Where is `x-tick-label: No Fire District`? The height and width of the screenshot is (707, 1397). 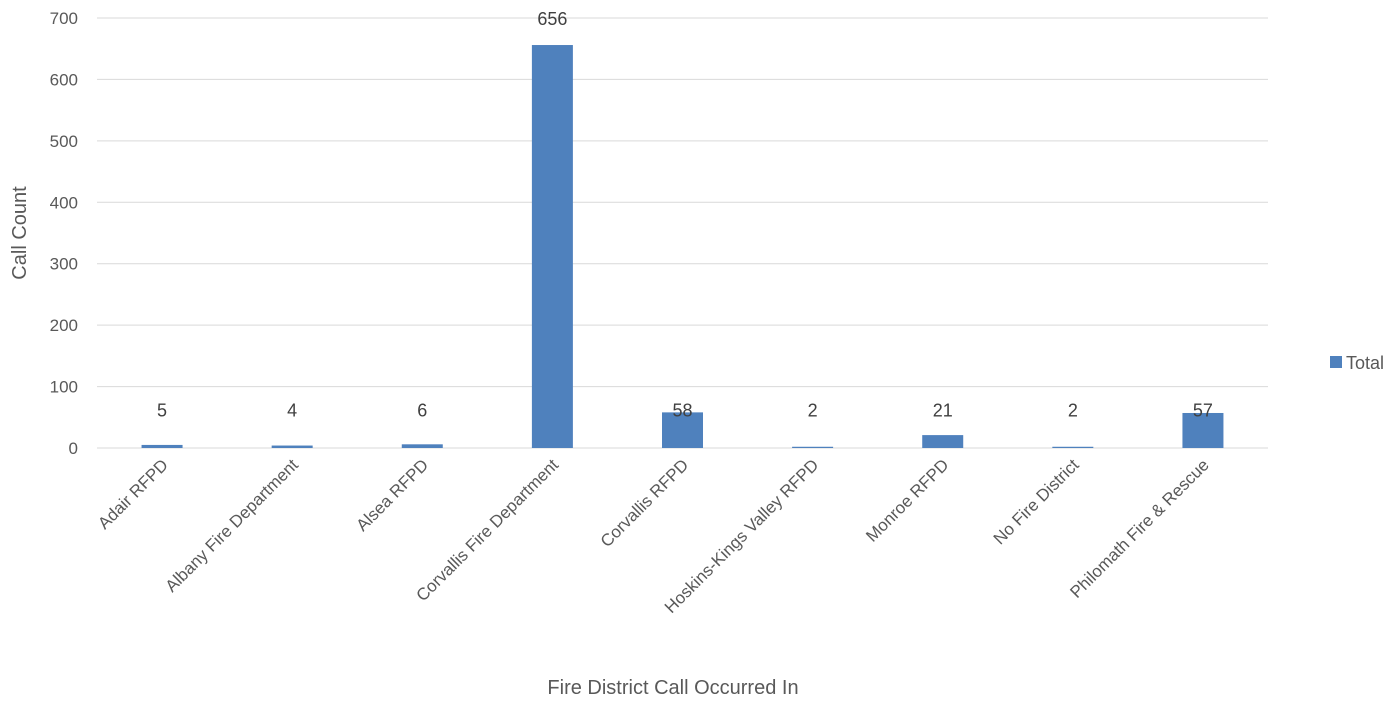 x-tick-label: No Fire District is located at coordinates (1036, 501).